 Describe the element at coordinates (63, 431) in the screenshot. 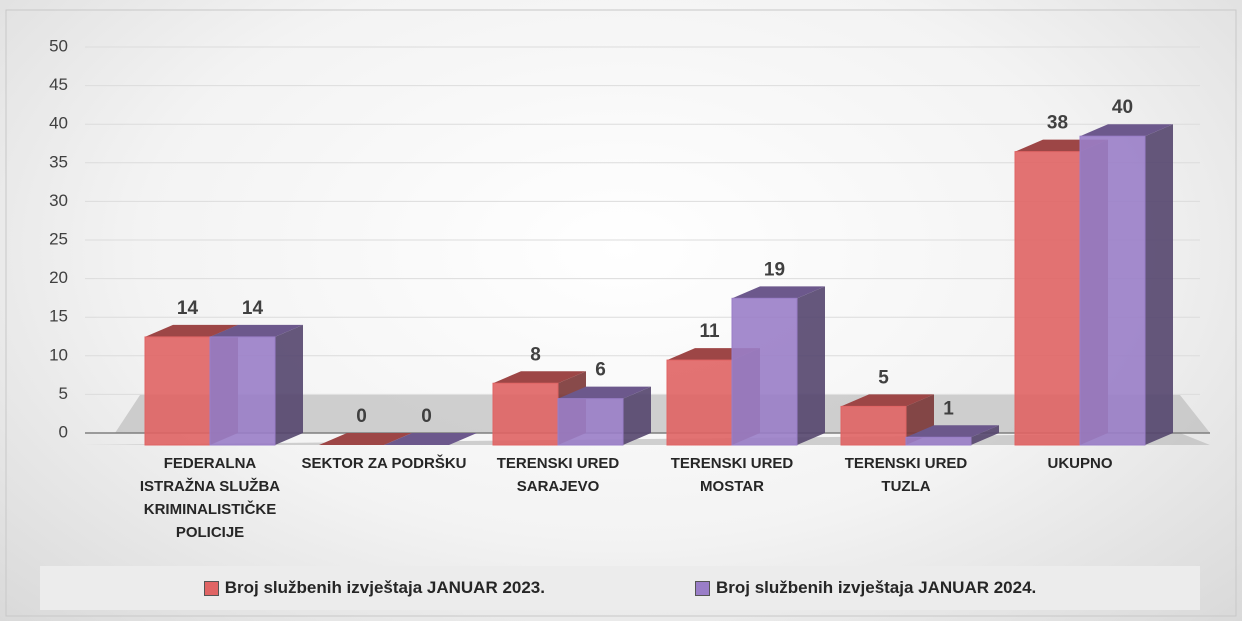

I see `y-tick-label: 0` at that location.